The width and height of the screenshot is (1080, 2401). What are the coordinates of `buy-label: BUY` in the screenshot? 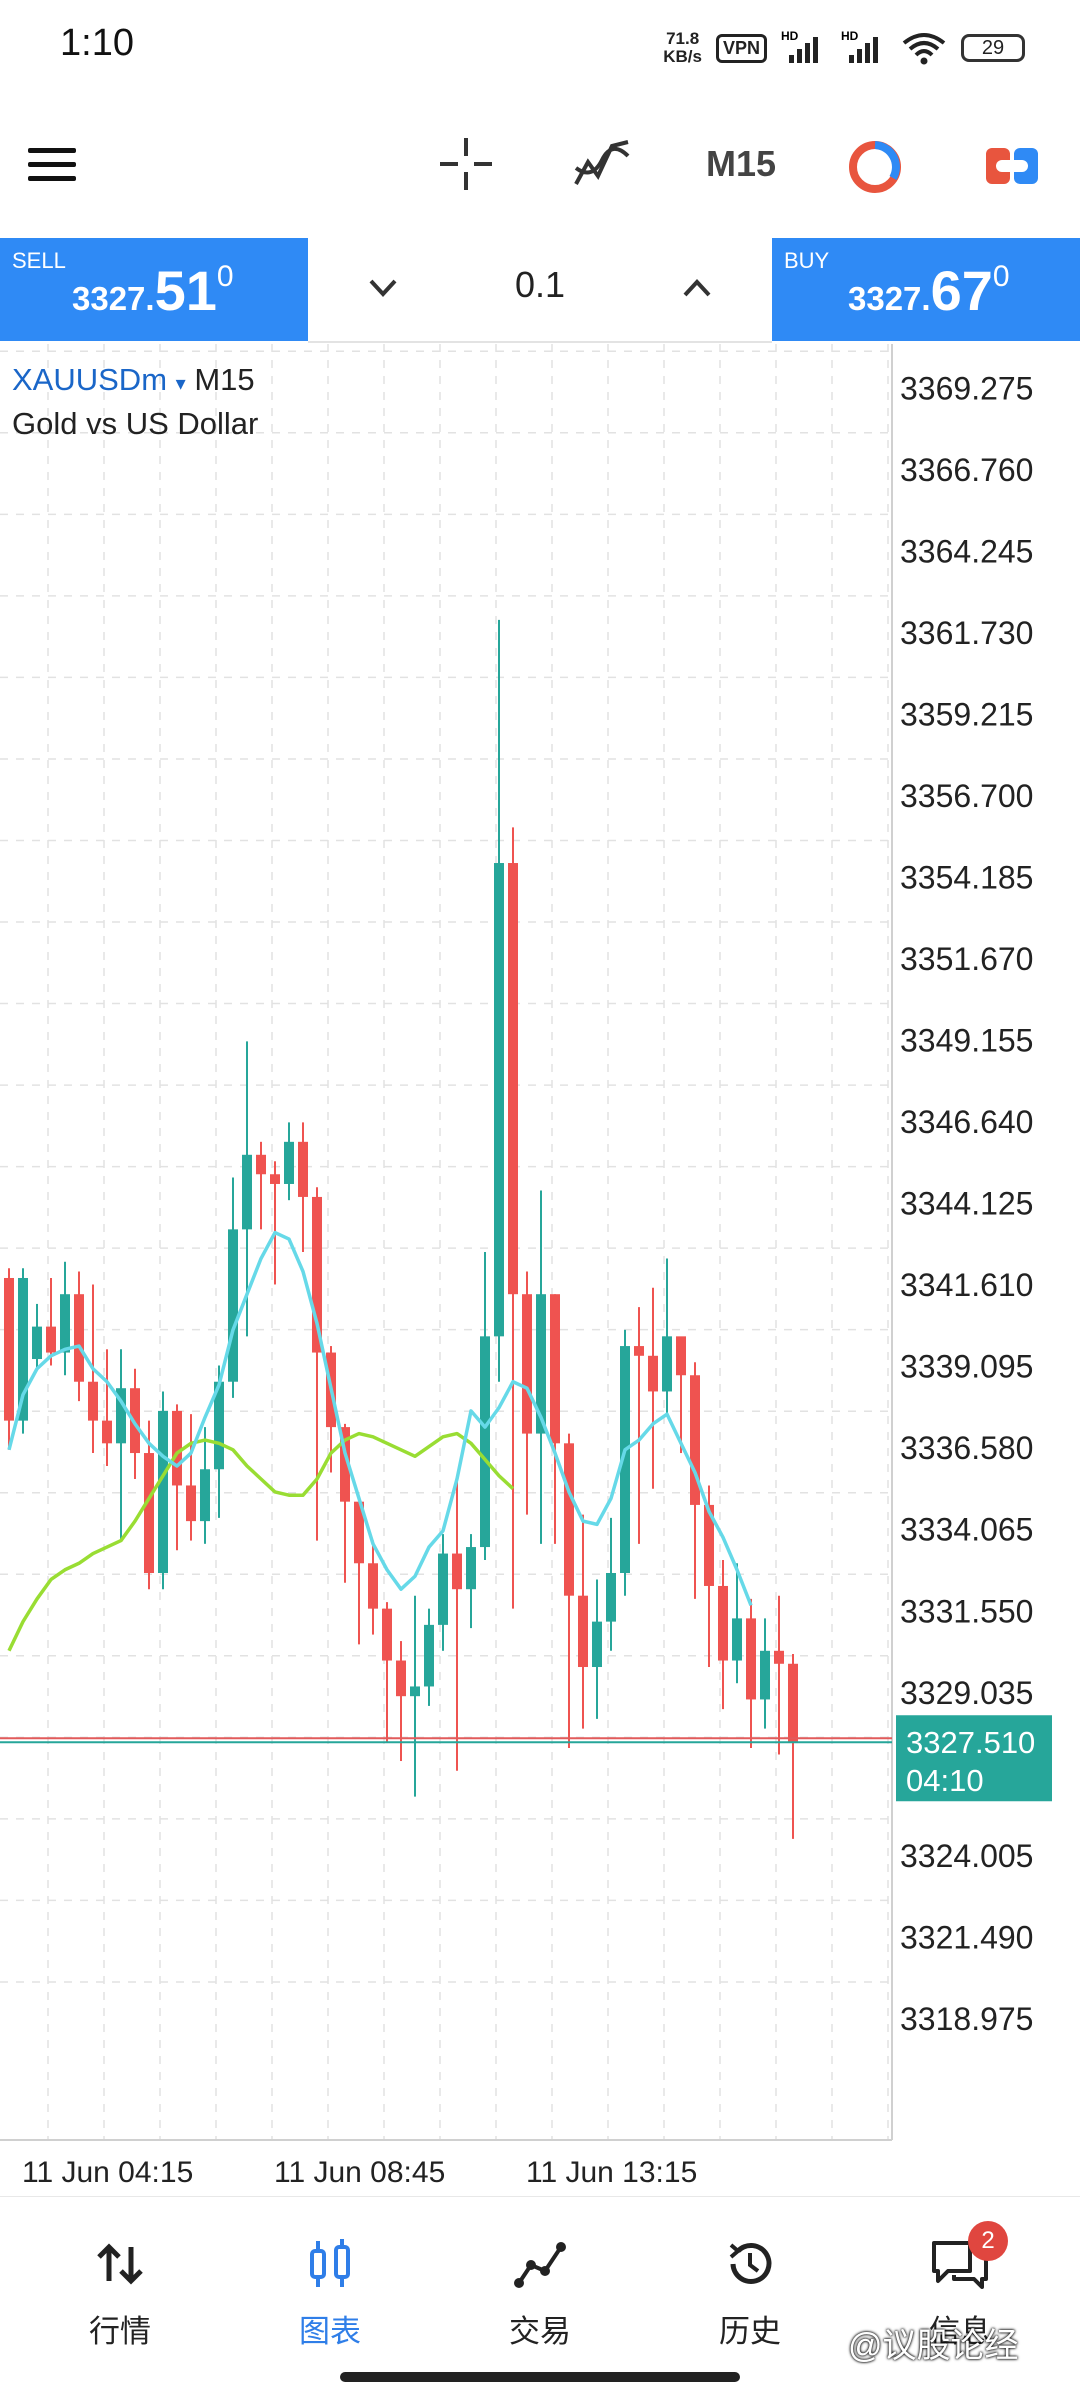 It's located at (807, 260).